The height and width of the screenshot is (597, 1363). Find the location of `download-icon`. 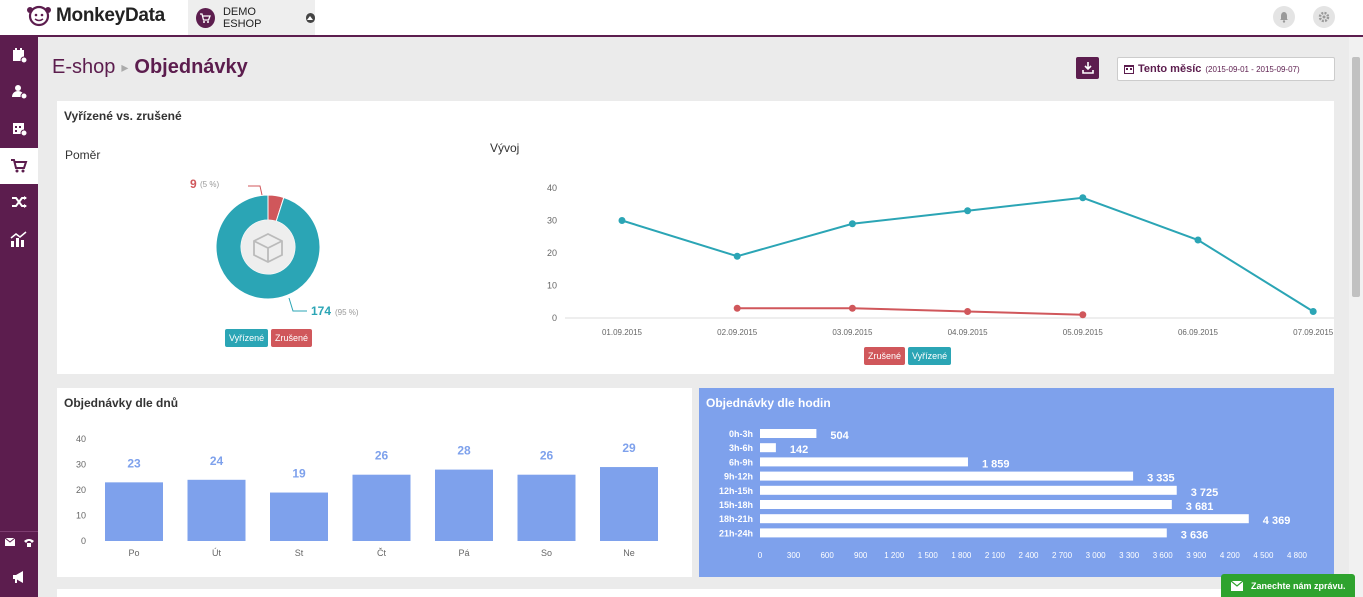

download-icon is located at coordinates (1087, 68).